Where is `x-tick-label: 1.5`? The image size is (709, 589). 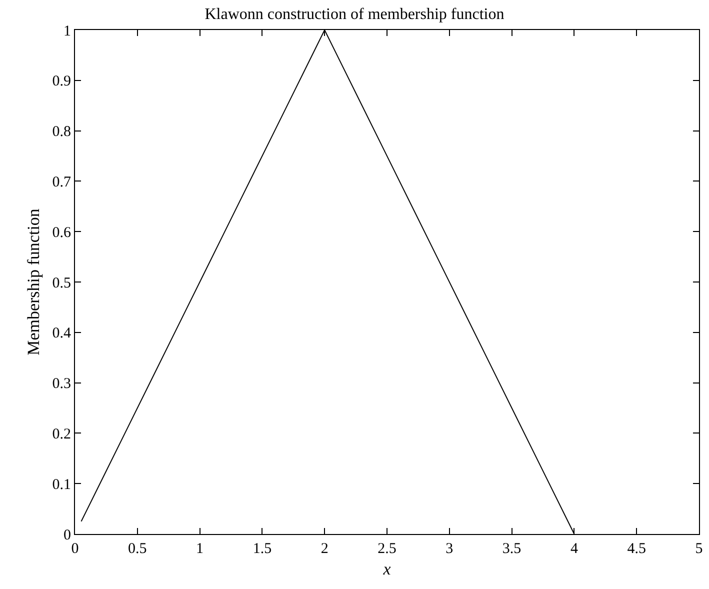
x-tick-label: 1.5 is located at coordinates (262, 549).